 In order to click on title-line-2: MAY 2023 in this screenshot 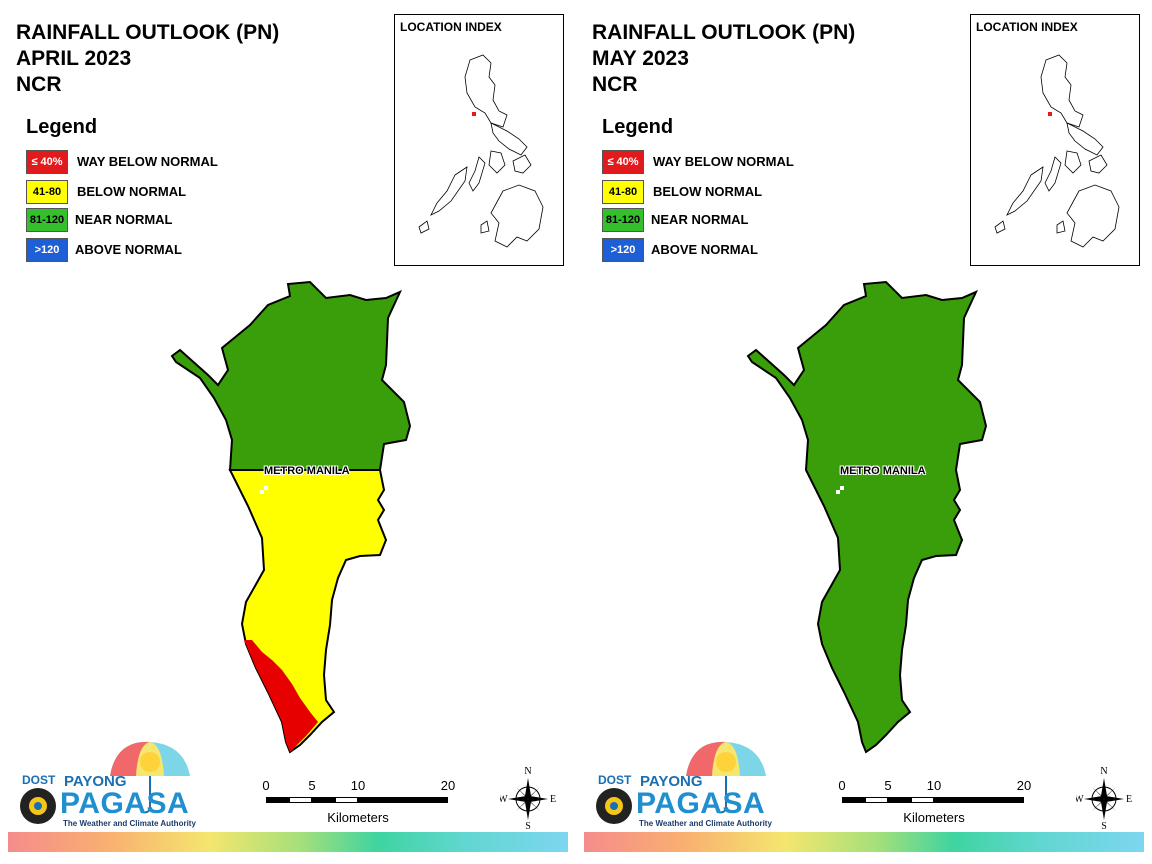, I will do `click(640, 58)`.